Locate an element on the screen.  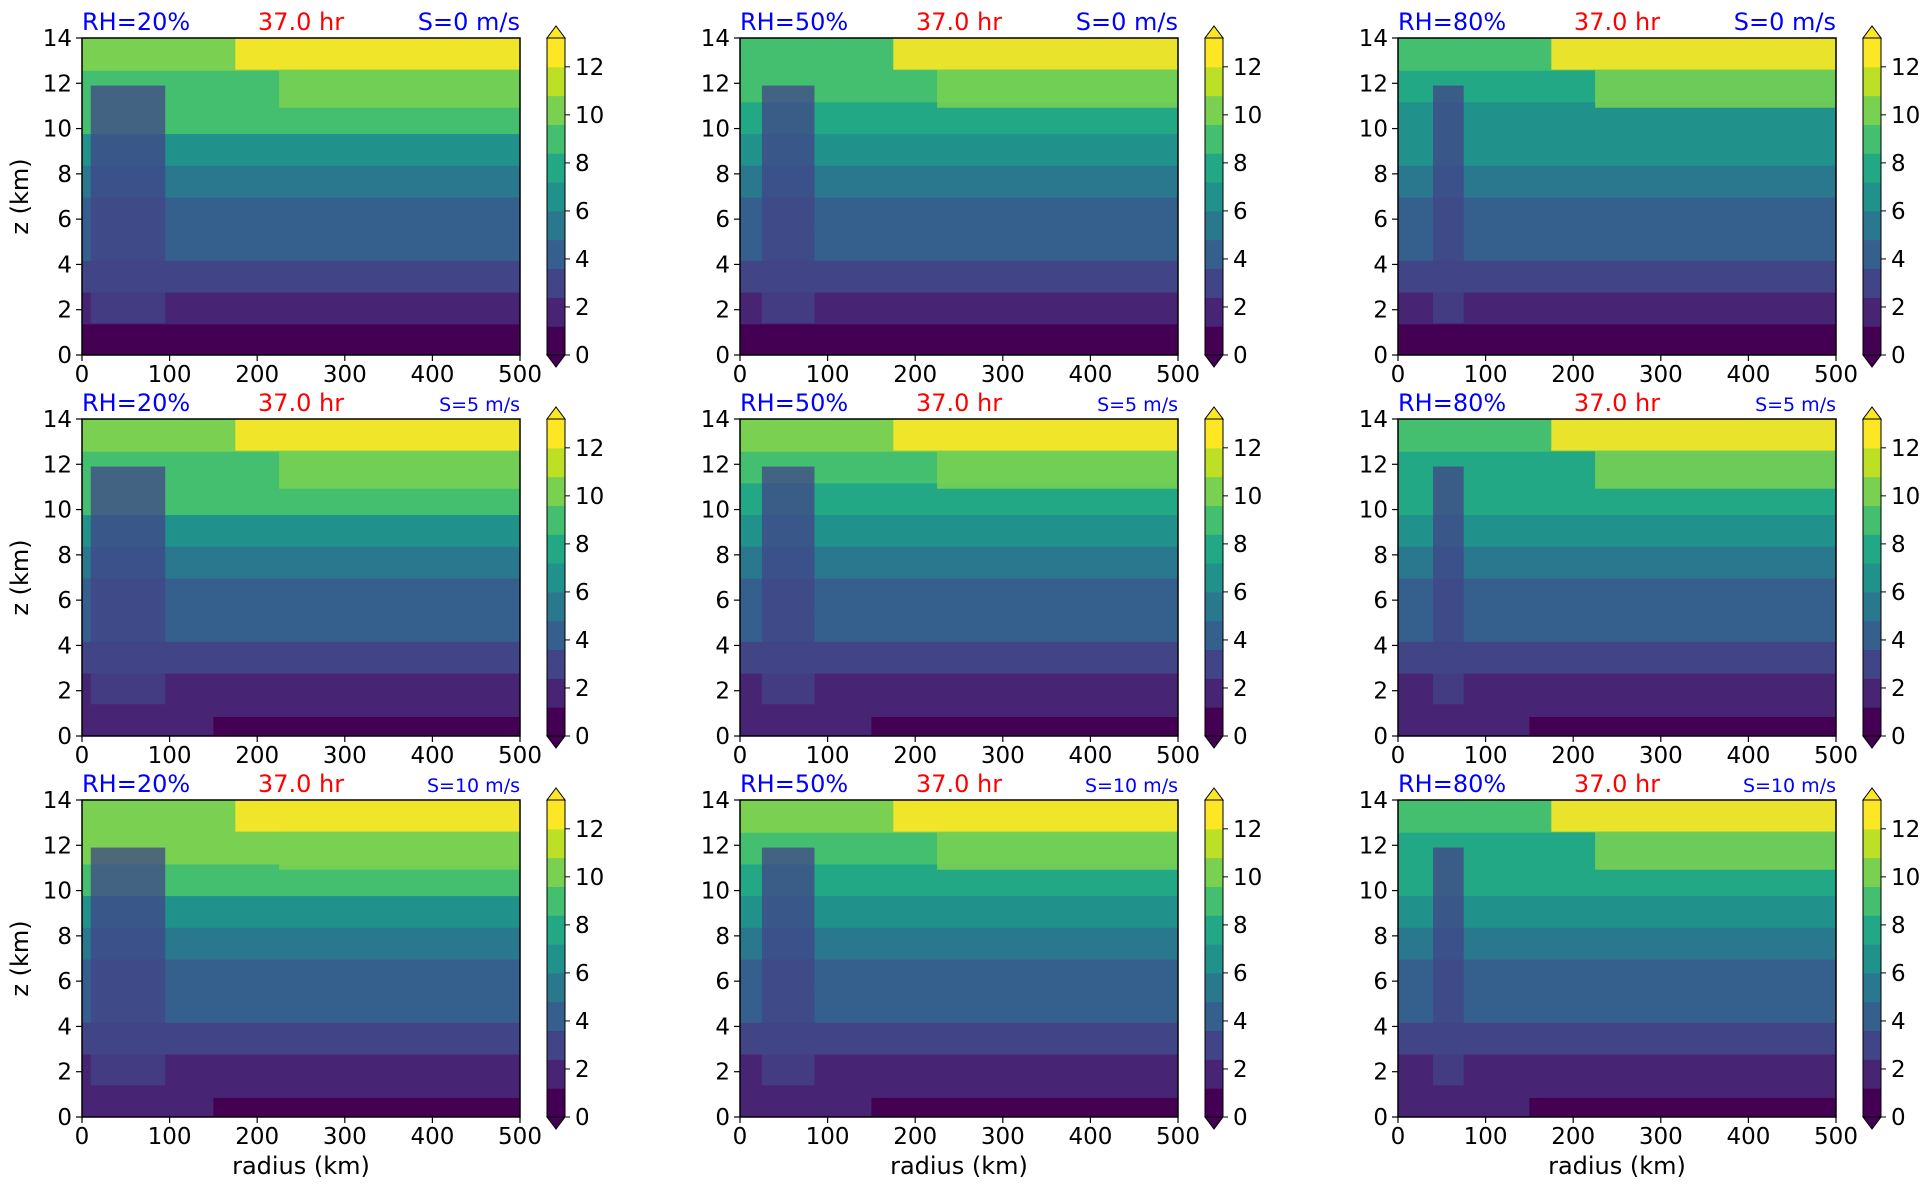
rh-title: RH=50% is located at coordinates (794, 22).